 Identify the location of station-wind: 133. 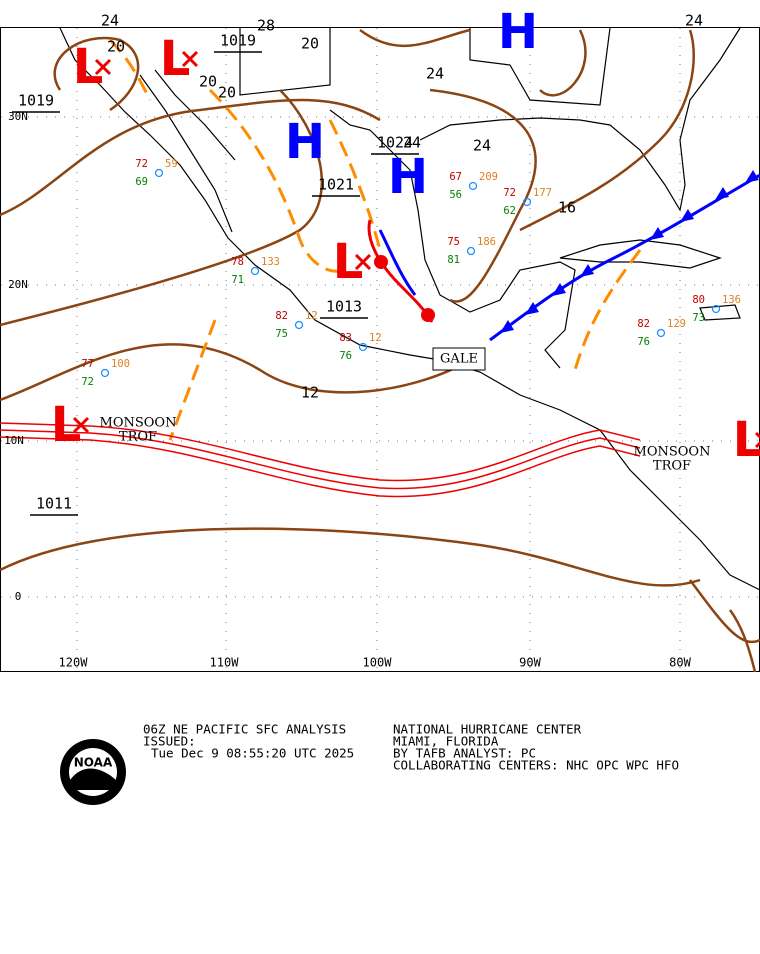
(270, 262).